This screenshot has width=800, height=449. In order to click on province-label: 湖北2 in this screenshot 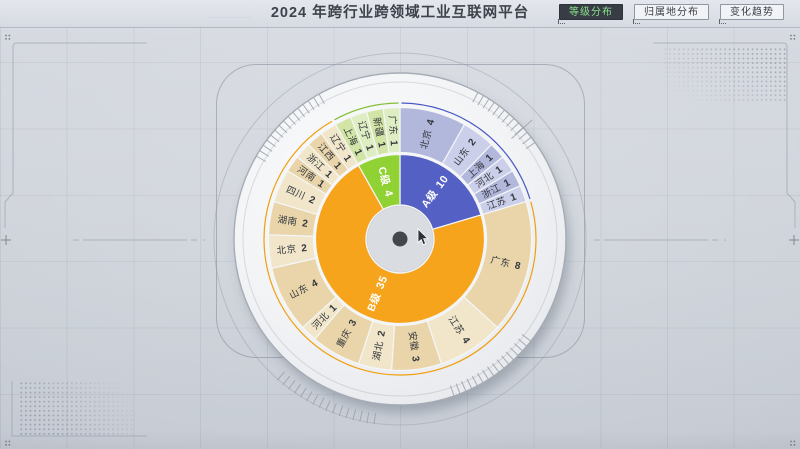, I will do `click(379, 345)`.